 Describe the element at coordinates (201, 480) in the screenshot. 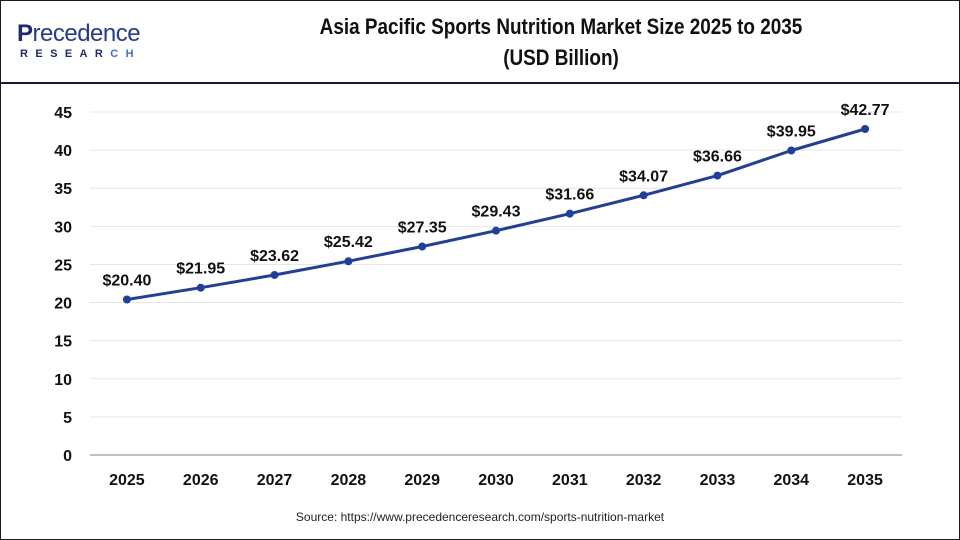

I see `x-tick-label: 2026` at that location.